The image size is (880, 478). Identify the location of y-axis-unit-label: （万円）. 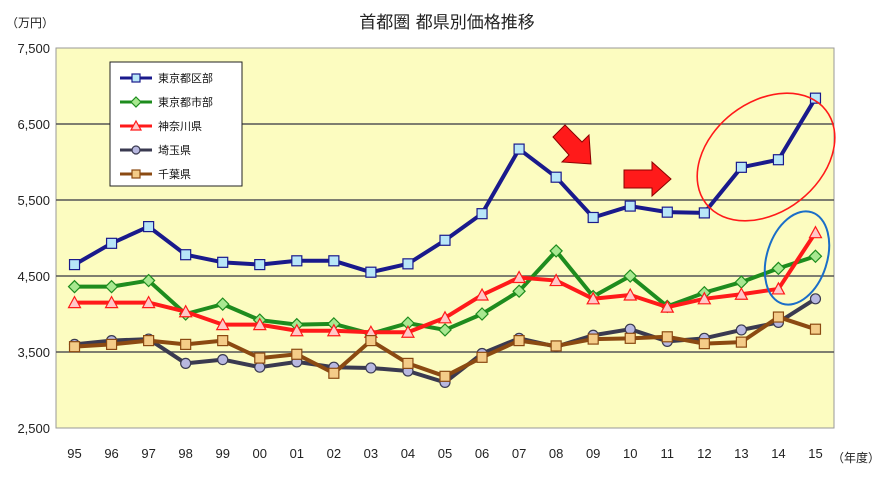
(30, 23).